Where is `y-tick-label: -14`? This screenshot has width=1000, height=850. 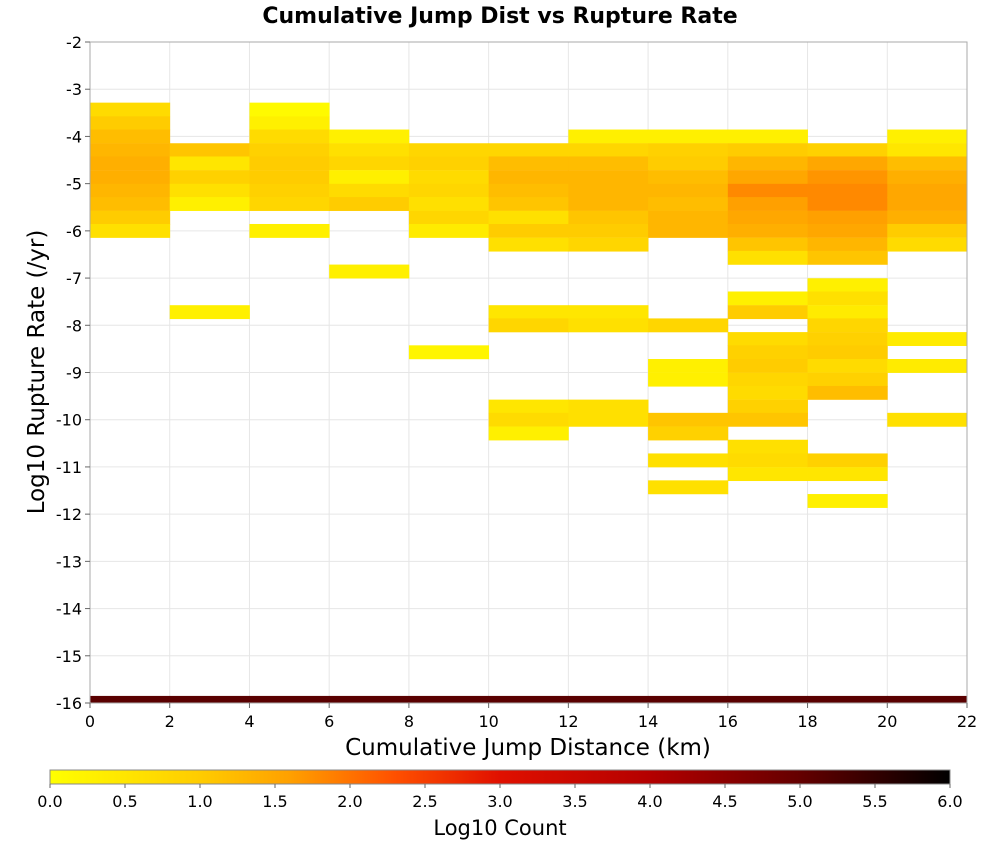 y-tick-label: -14 is located at coordinates (69, 609).